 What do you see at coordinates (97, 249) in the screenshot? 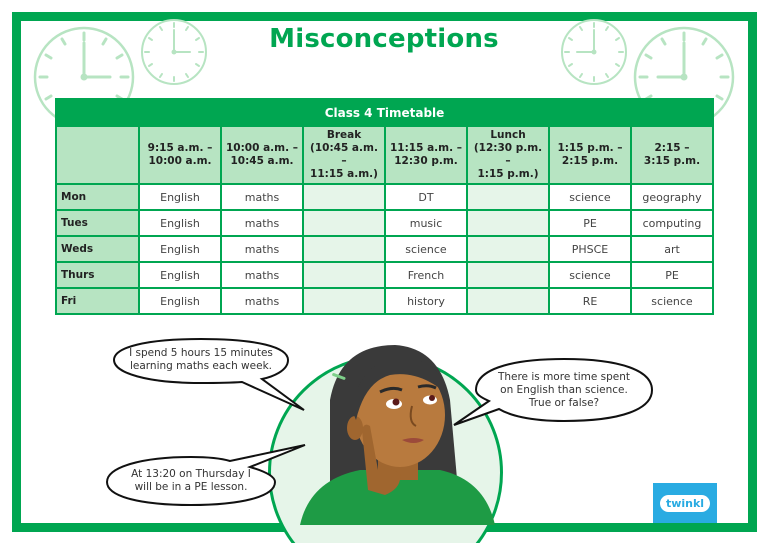
I see `day-label: Weds` at bounding box center [97, 249].